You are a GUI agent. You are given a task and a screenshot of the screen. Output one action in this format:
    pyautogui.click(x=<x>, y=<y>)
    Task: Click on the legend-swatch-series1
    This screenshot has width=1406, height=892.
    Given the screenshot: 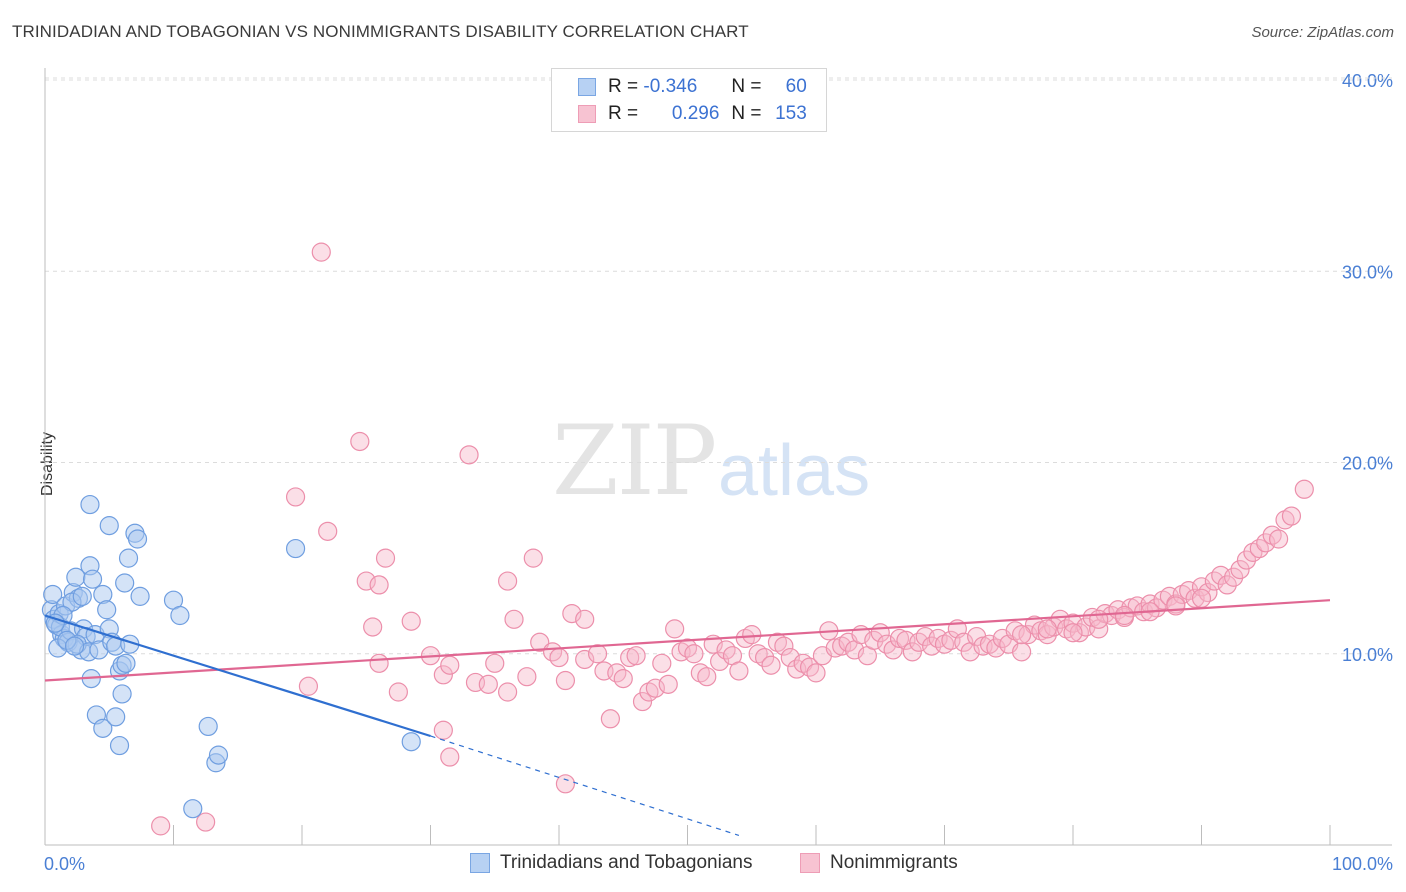 What is the action you would take?
    pyautogui.click(x=587, y=87)
    